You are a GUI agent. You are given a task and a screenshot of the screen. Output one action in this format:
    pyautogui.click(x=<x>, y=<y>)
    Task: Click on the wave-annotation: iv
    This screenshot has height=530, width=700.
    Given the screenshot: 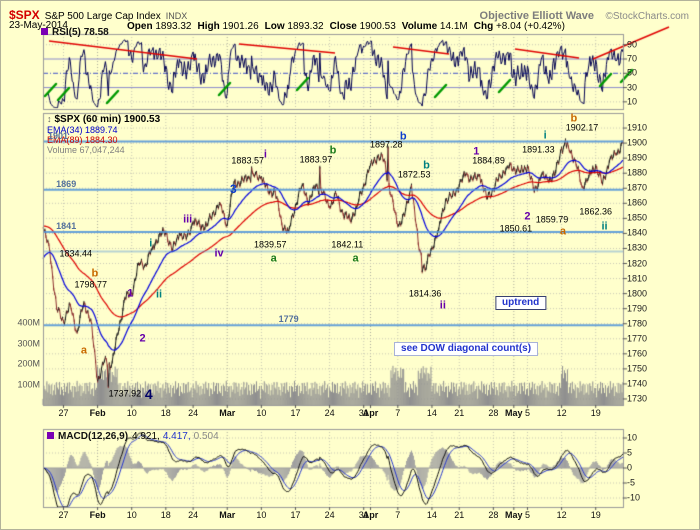 What is the action you would take?
    pyautogui.click(x=219, y=253)
    